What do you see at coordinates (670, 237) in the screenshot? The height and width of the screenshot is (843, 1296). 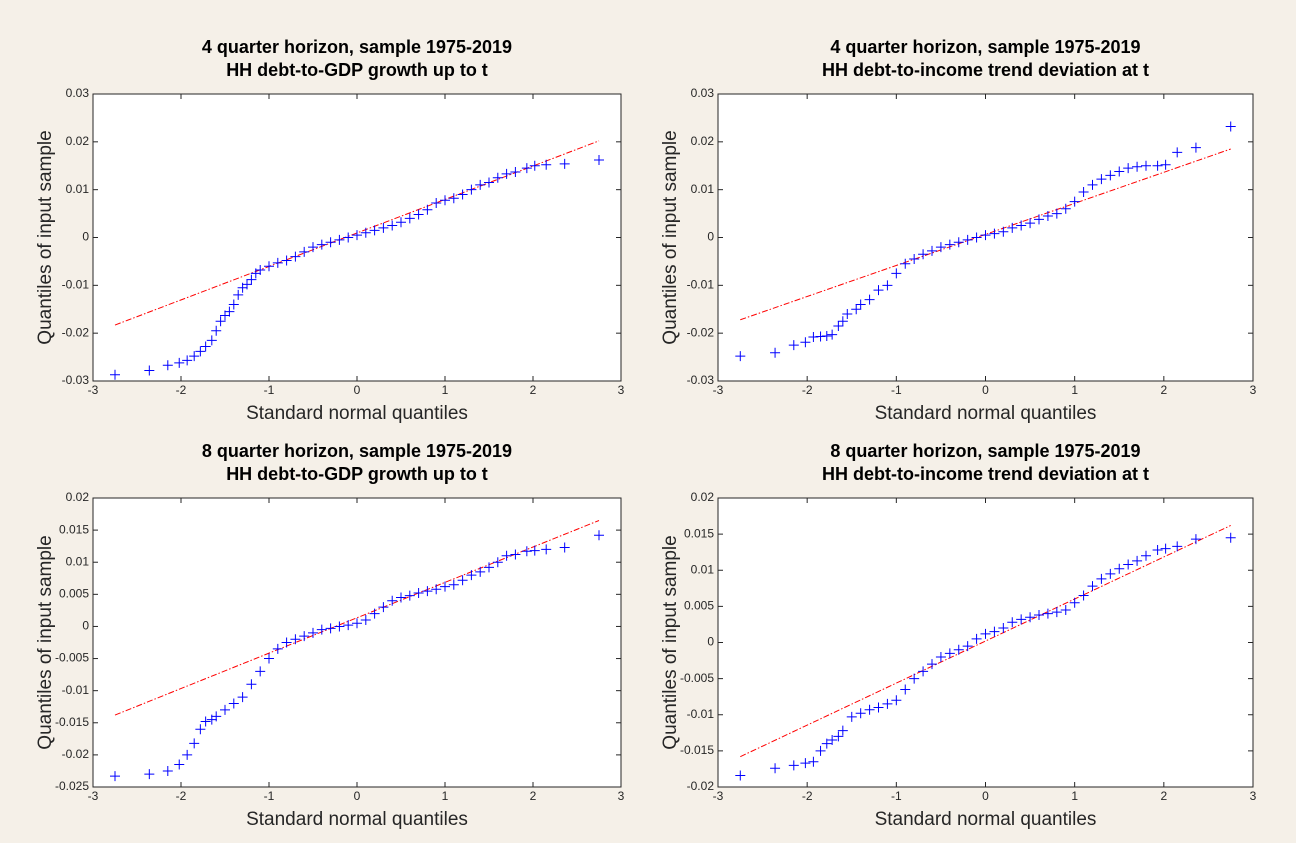 I see `y-axis-label: Quantiles of input sample` at bounding box center [670, 237].